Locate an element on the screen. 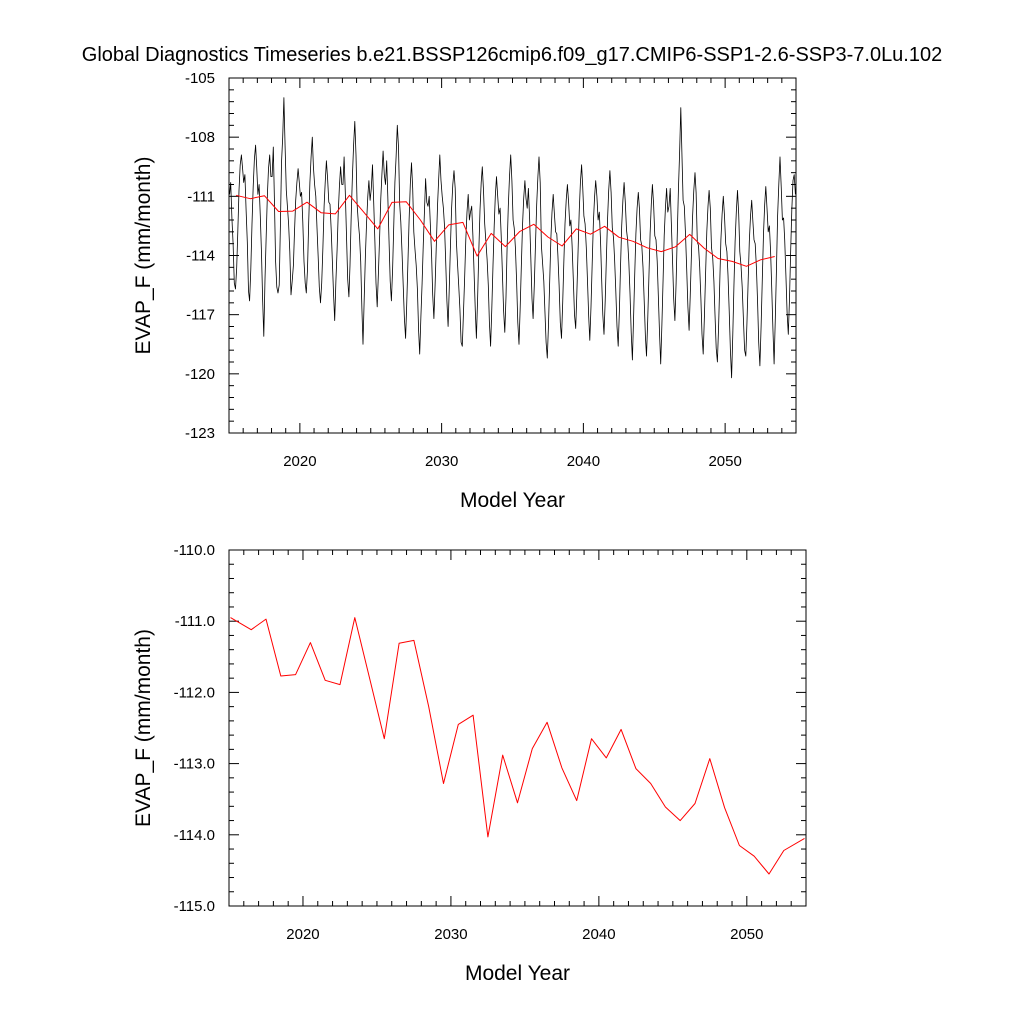  y-tick-label: -115.0 is located at coordinates (194, 906).